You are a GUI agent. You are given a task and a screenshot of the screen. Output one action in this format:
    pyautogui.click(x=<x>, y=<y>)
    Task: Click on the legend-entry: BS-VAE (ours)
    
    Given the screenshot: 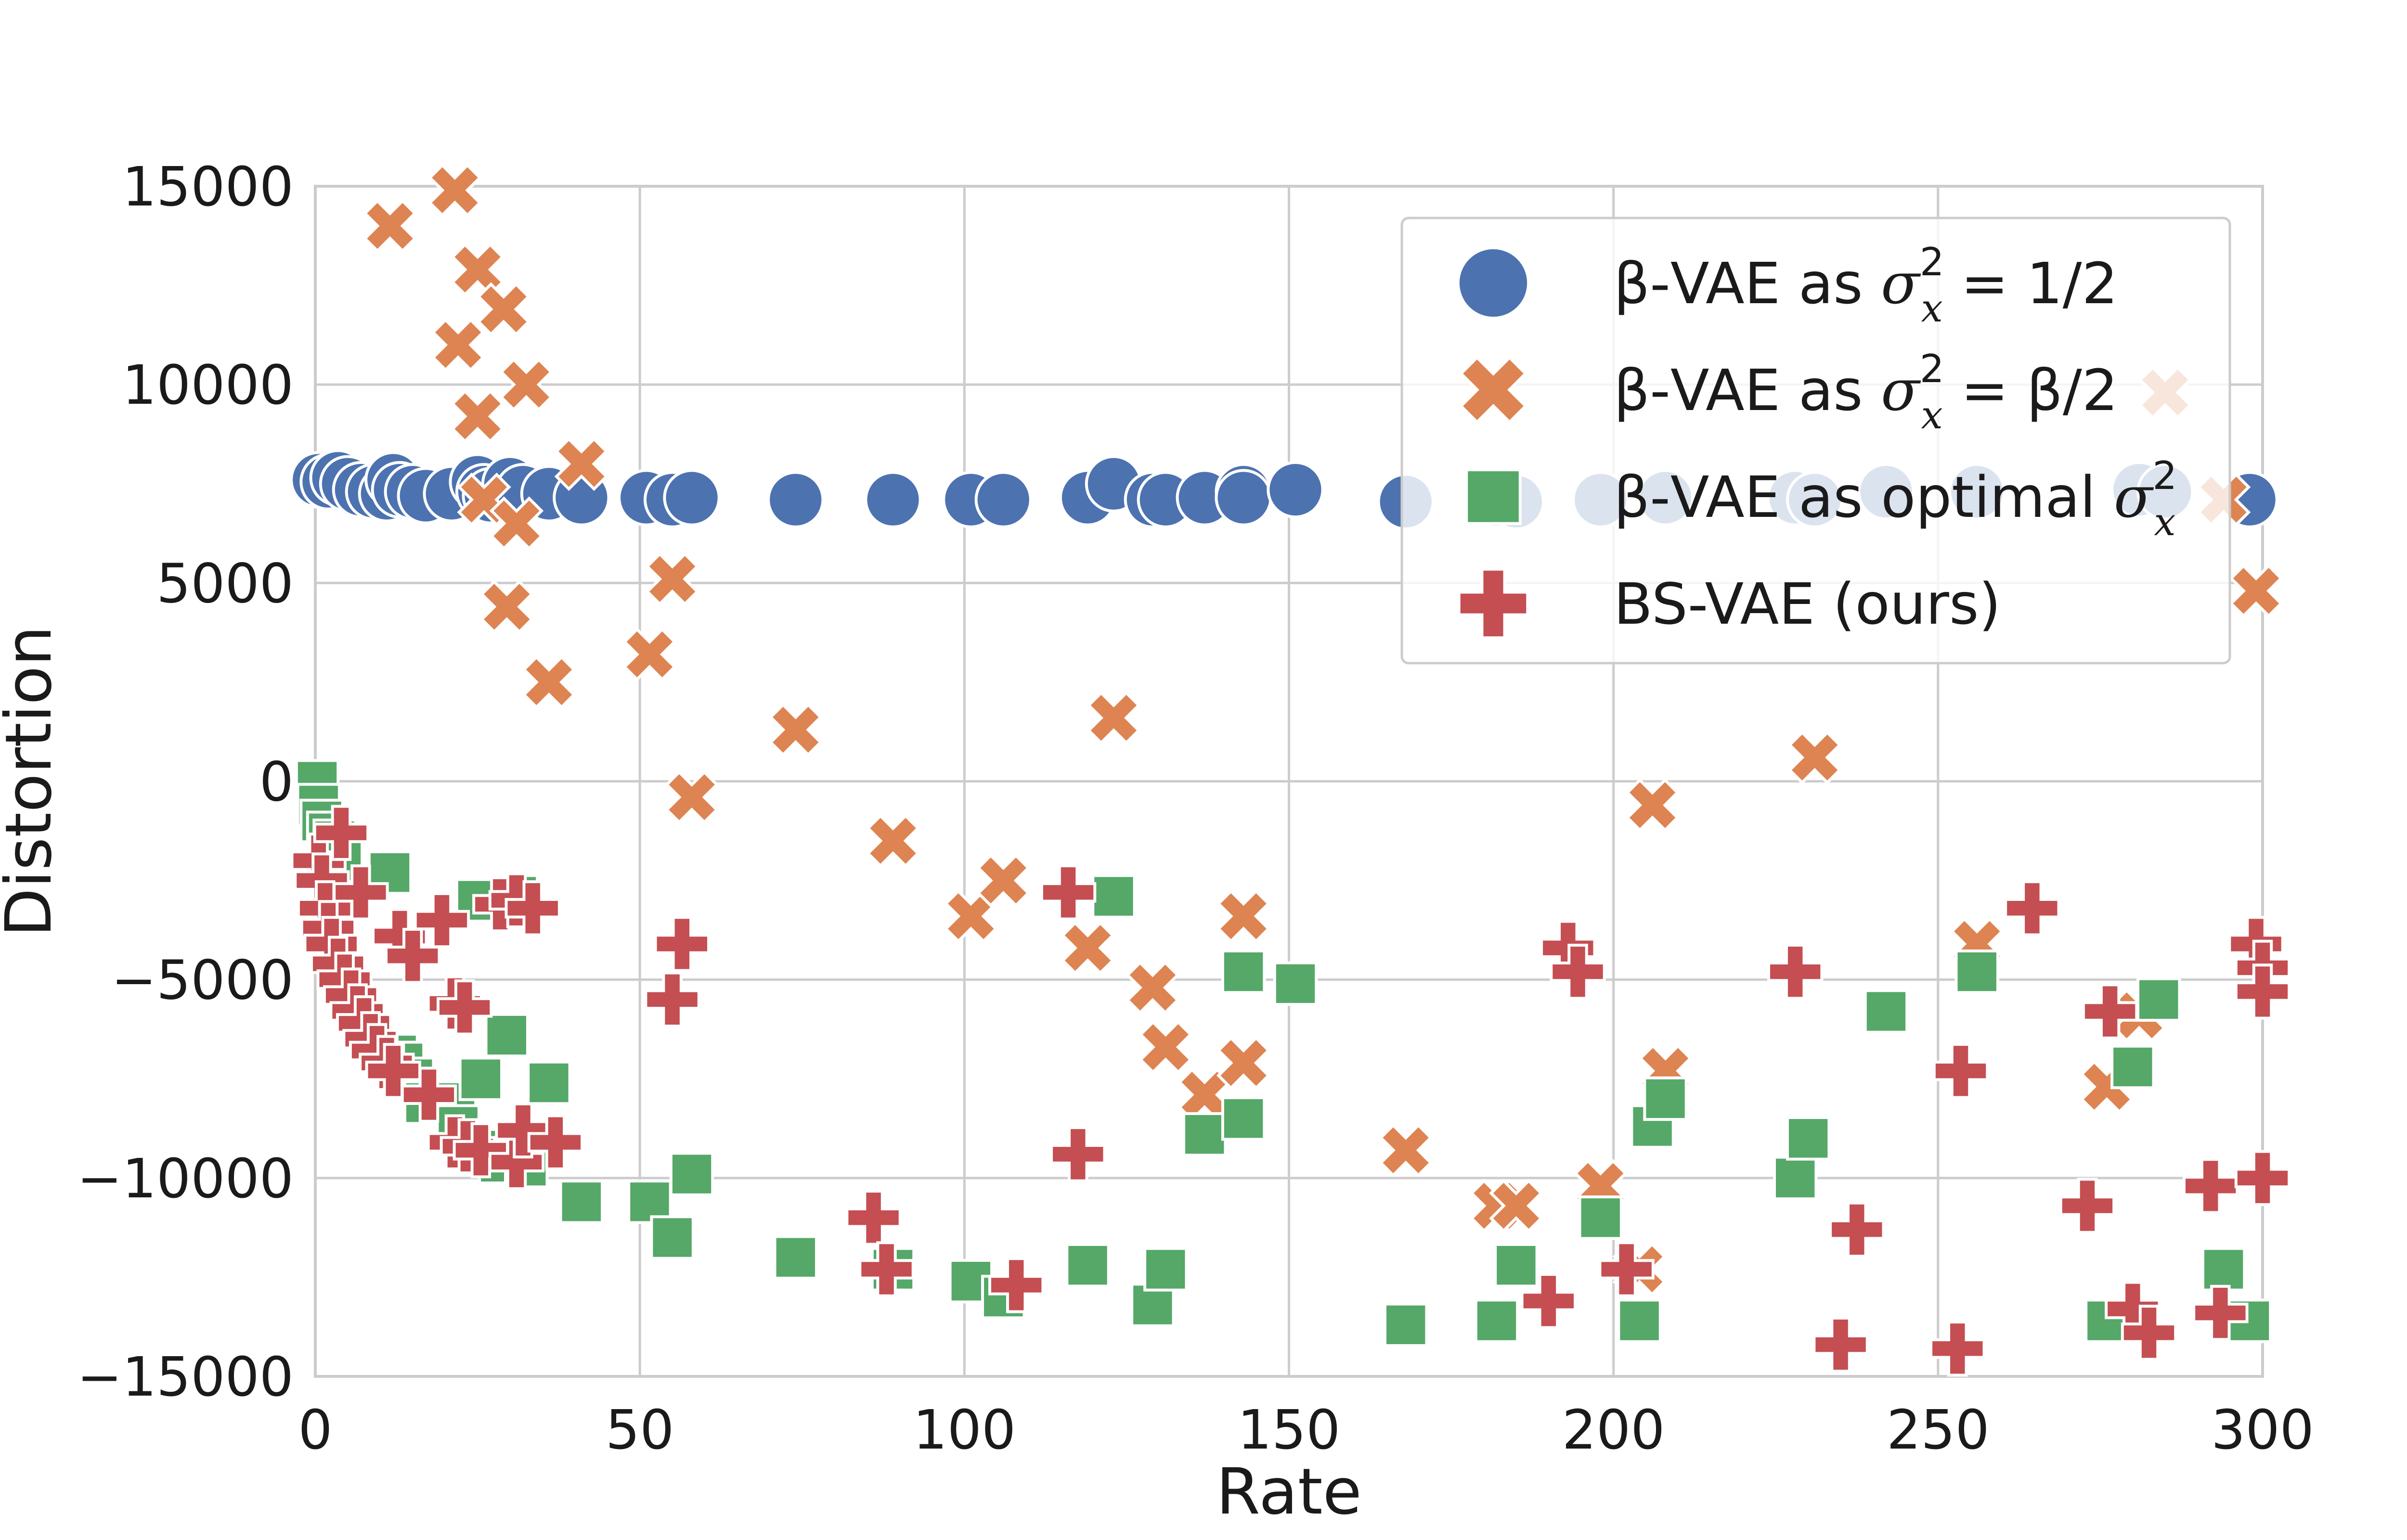 What is the action you would take?
    pyautogui.click(x=1729, y=603)
    